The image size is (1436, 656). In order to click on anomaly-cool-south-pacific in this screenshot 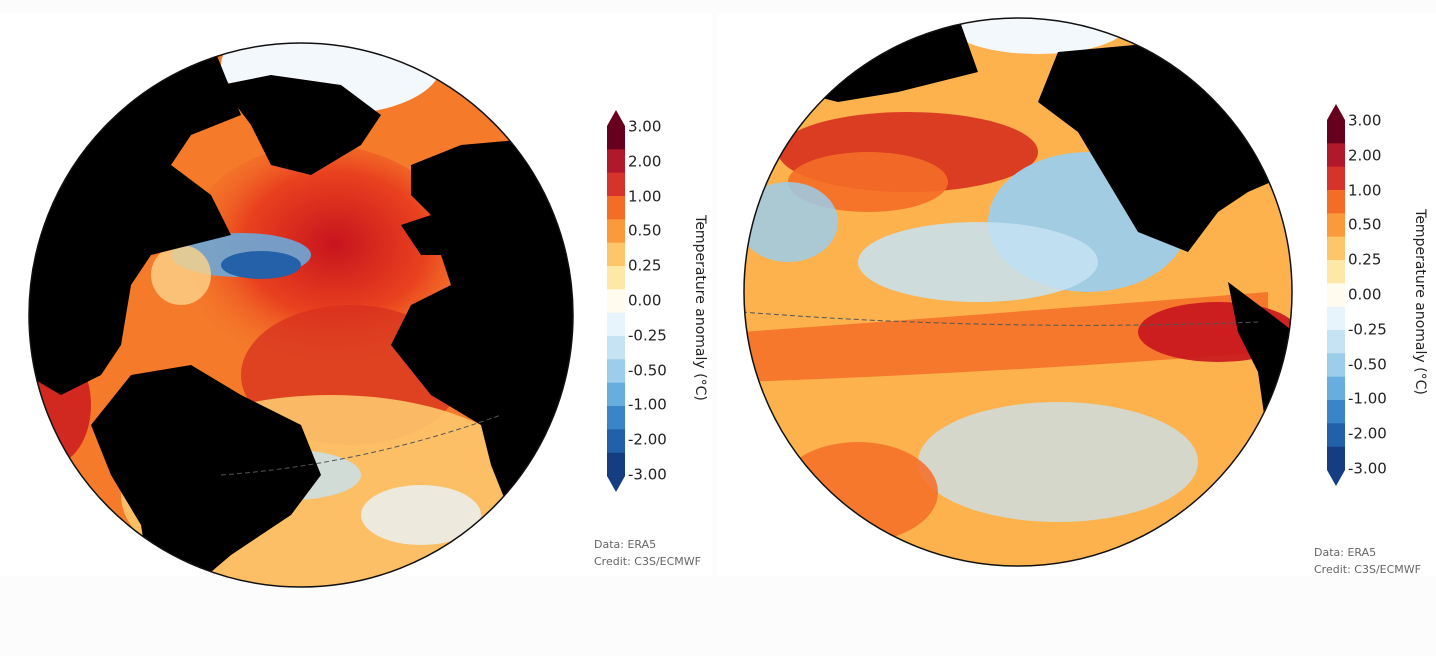, I will do `click(1058, 462)`.